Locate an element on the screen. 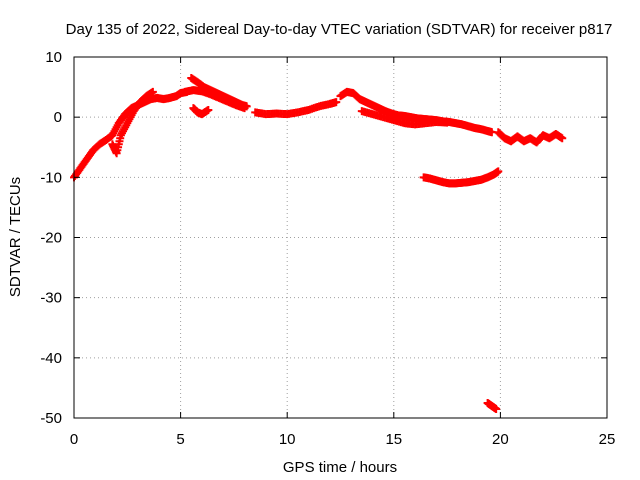 The width and height of the screenshot is (640, 480). x-tick-label: 10 is located at coordinates (287, 439).